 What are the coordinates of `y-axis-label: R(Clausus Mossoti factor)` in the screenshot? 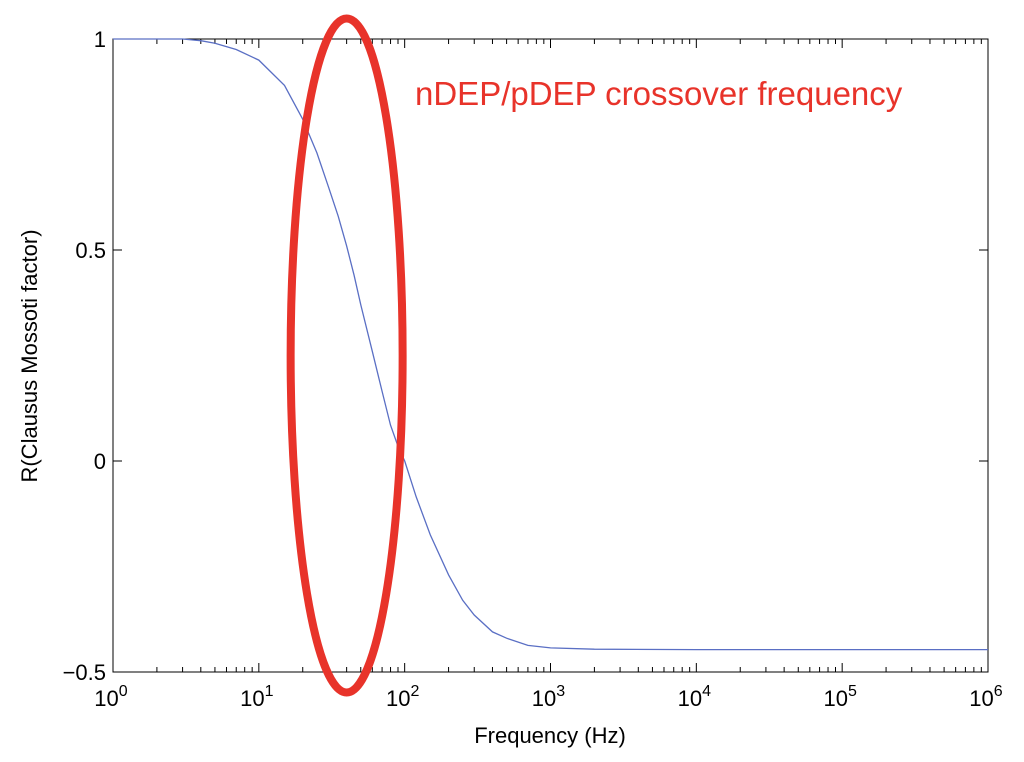 It's located at (29, 355).